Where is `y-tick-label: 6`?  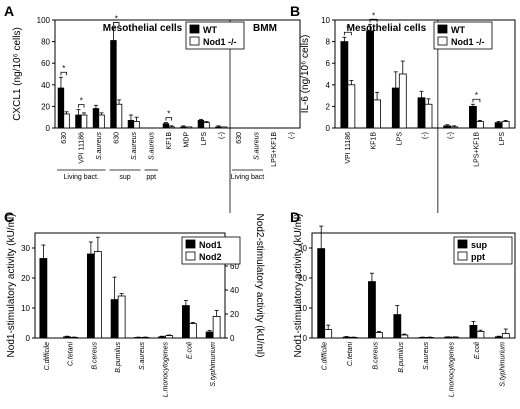 y-tick-label: 6 is located at coordinates (328, 63).